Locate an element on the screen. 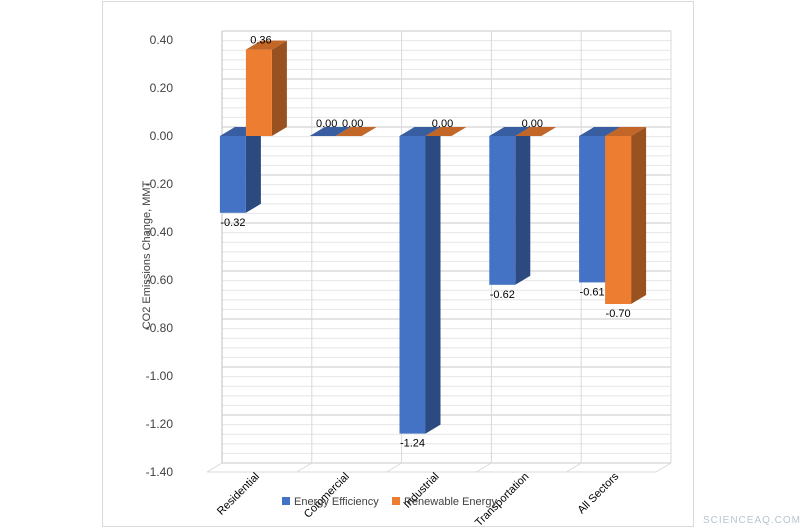  bar-renewable-energy-industrial is located at coordinates (446, 131).